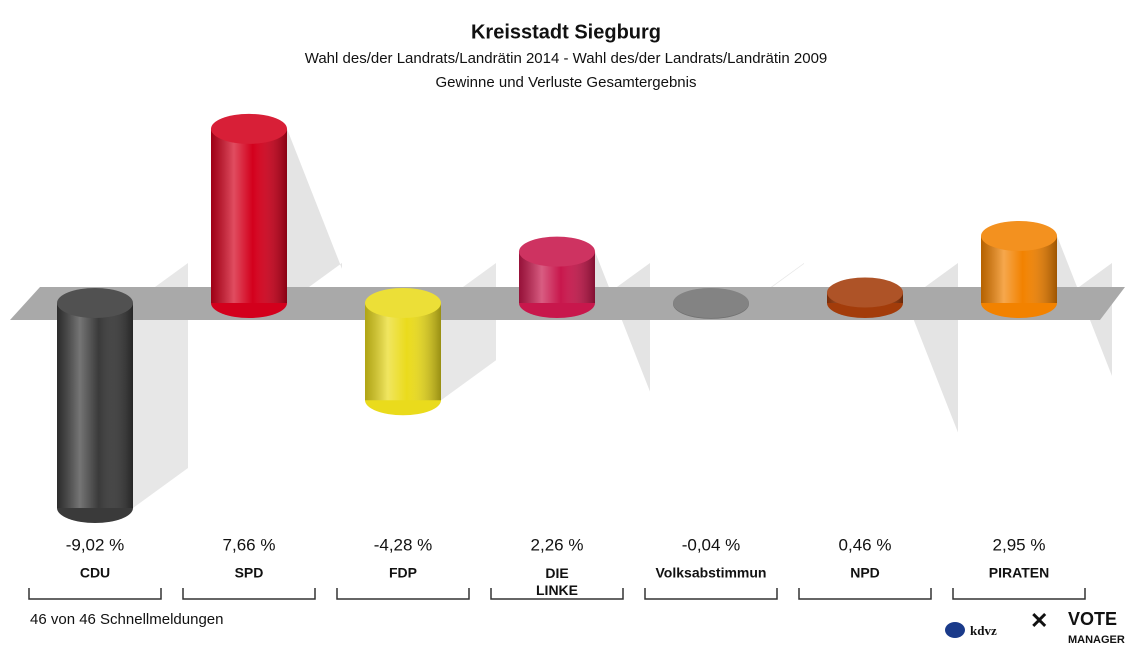 Image resolution: width=1132 pixels, height=652 pixels. I want to click on value-label: -9,02 %, so click(95, 544).